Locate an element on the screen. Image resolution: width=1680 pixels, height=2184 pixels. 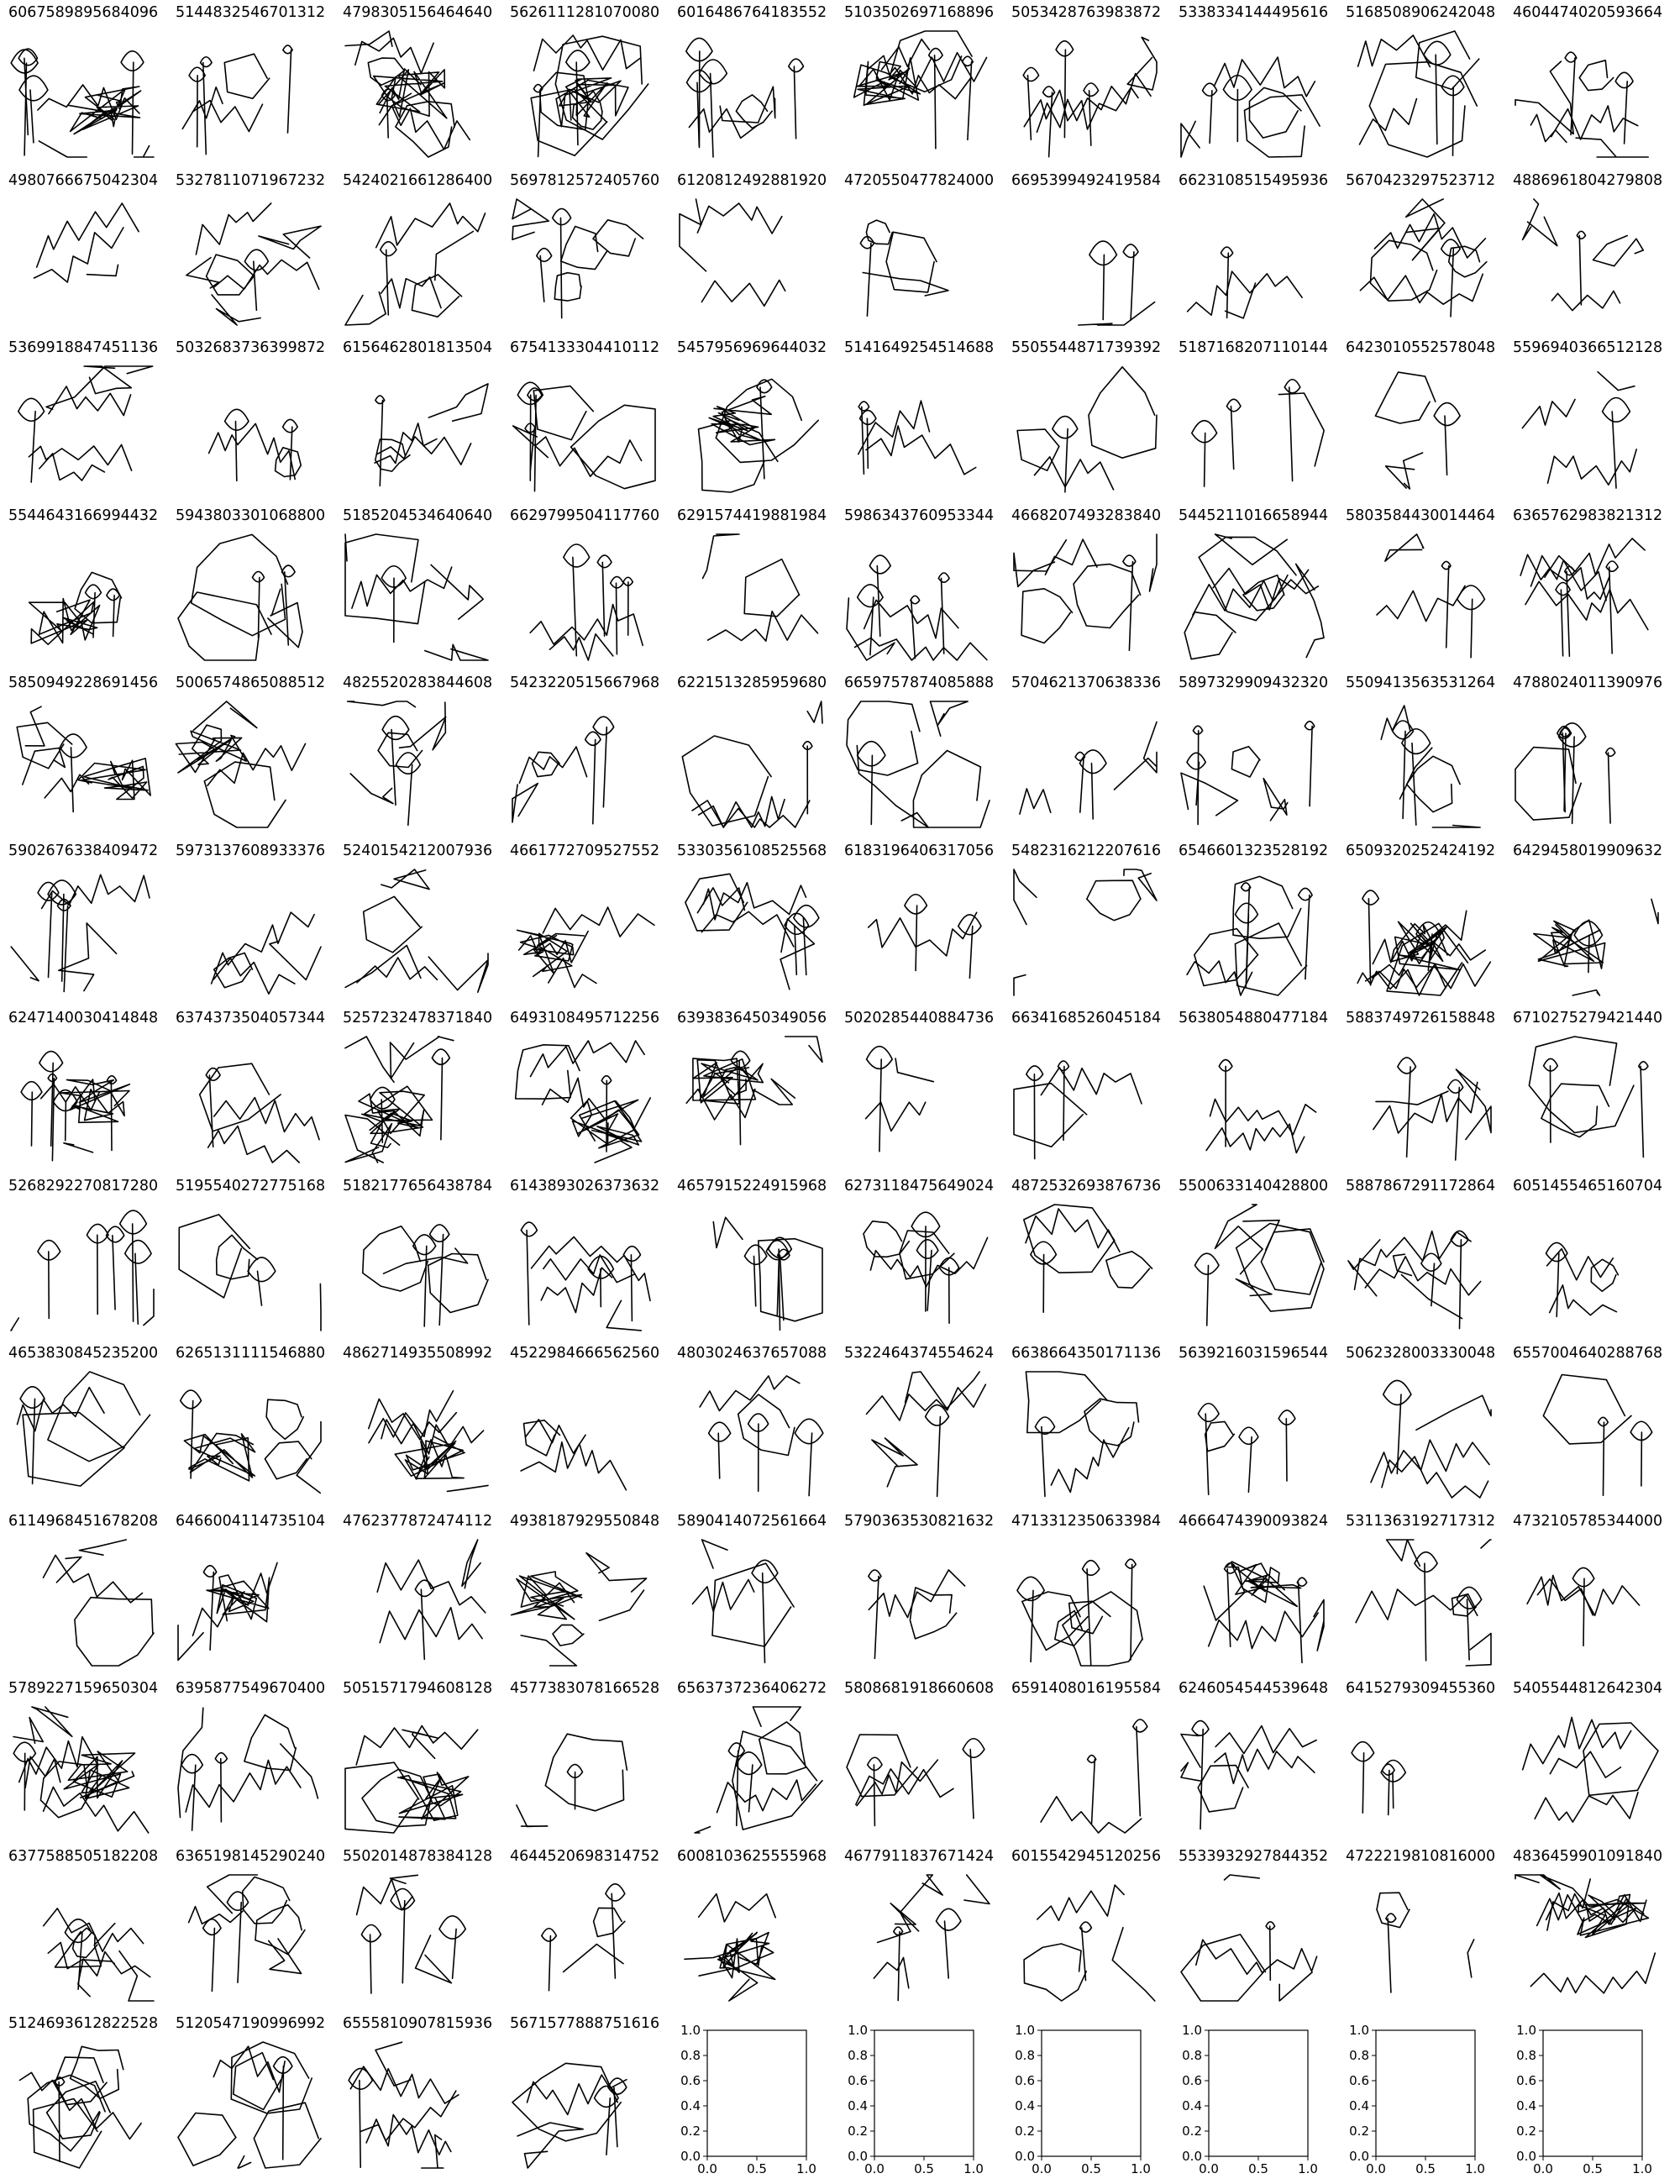
sketch-id-label: 6067589895684096 is located at coordinates (83, 12).